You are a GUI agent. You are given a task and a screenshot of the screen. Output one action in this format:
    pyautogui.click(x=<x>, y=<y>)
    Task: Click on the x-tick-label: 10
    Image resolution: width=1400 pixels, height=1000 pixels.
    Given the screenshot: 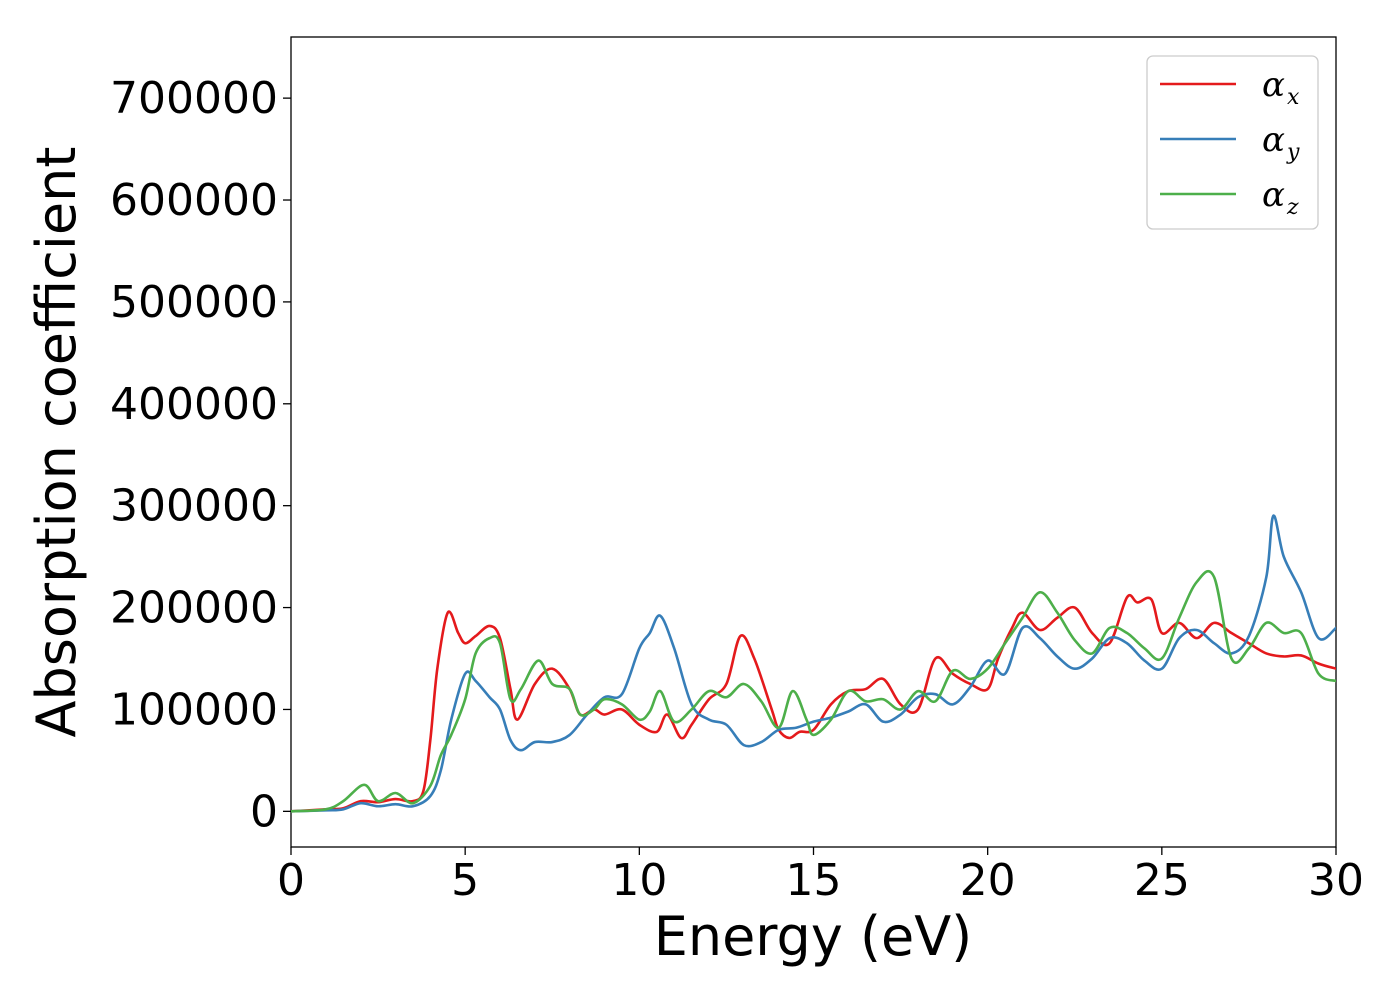 What is the action you would take?
    pyautogui.click(x=639, y=880)
    